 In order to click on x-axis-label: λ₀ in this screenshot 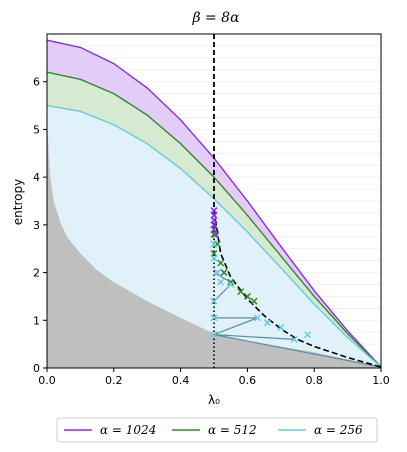, I will do `click(214, 400)`.